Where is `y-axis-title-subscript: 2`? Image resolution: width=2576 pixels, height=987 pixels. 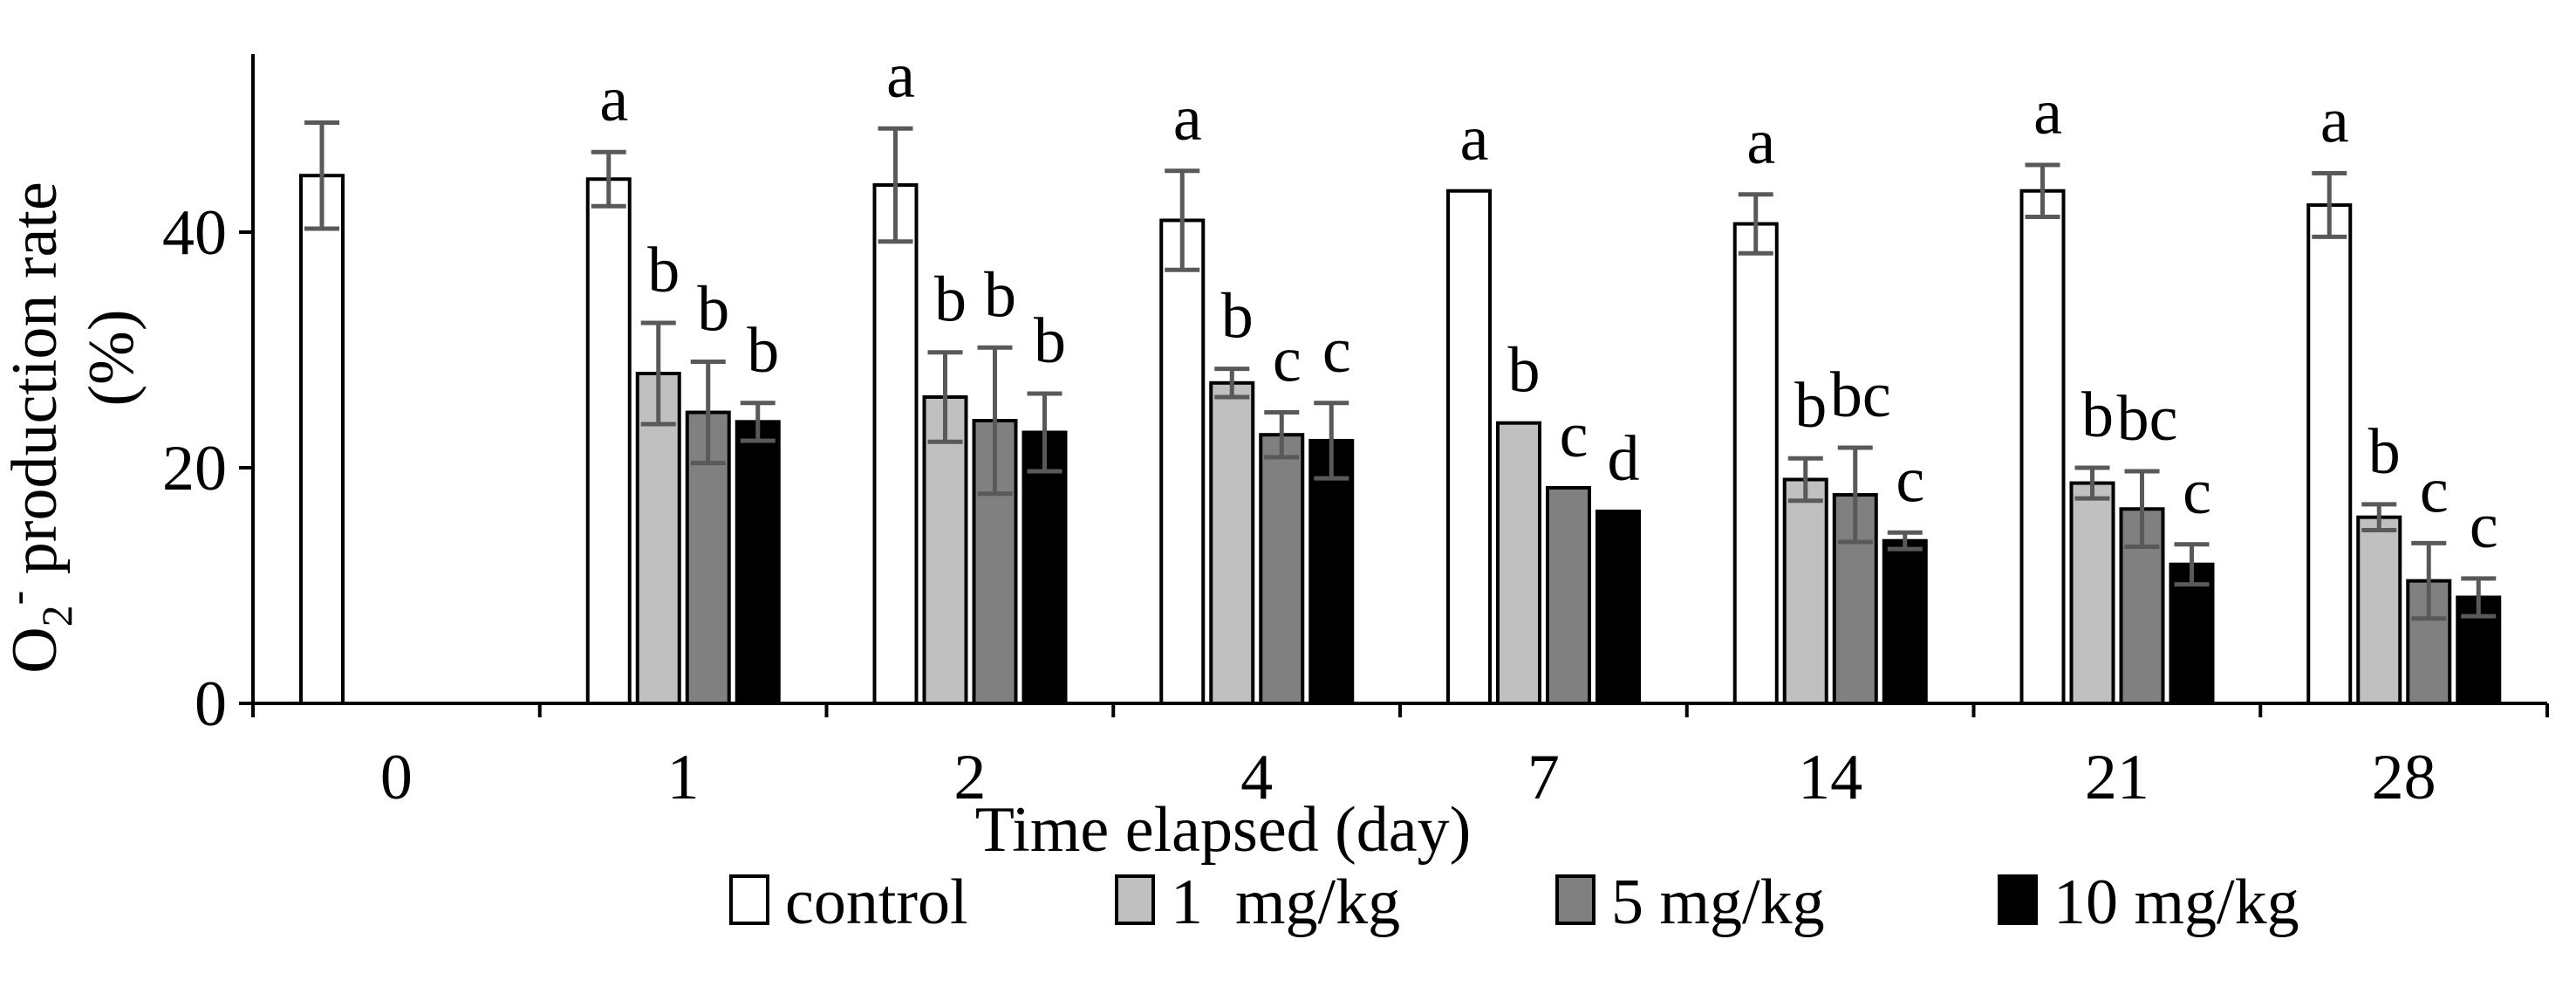
y-axis-title-subscript: 2 is located at coordinates (56, 616).